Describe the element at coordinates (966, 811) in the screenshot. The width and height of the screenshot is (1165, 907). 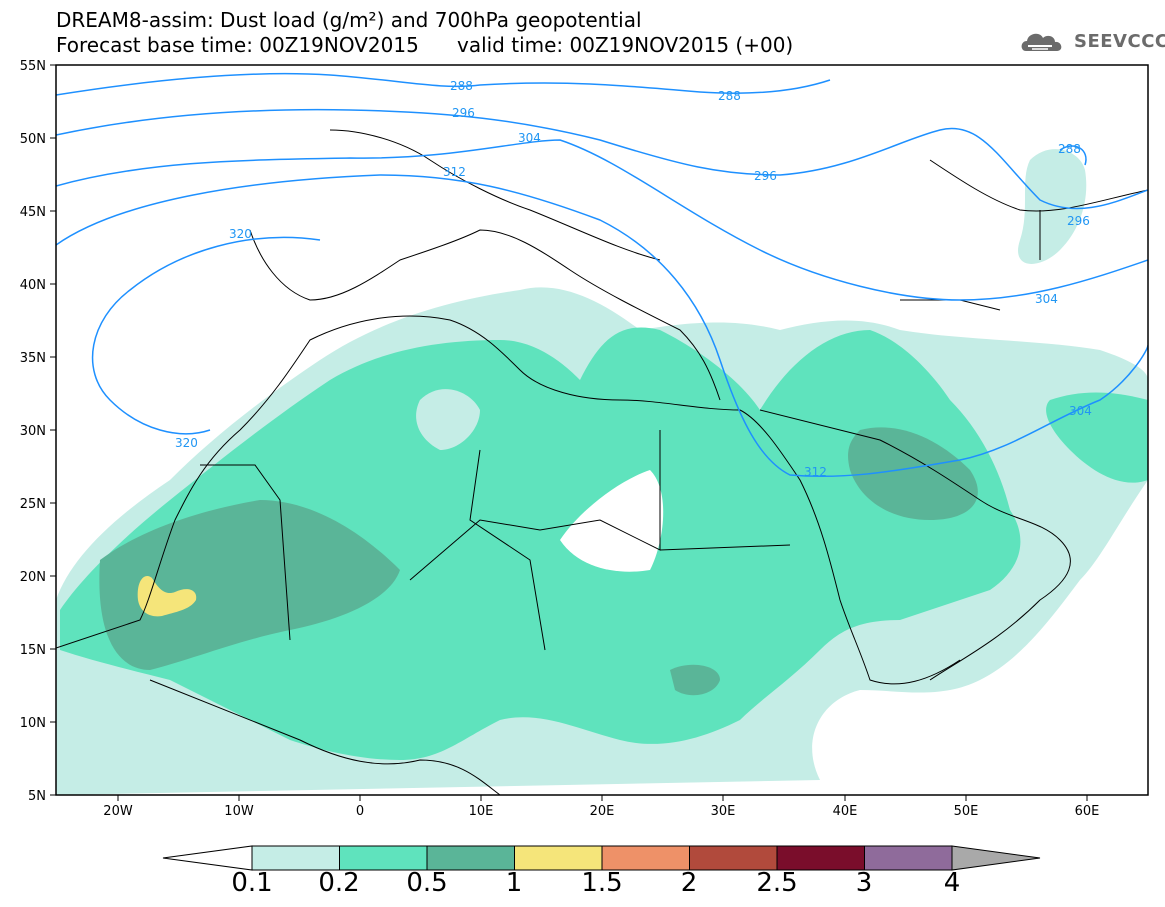
I see `lon-label: 50E` at that location.